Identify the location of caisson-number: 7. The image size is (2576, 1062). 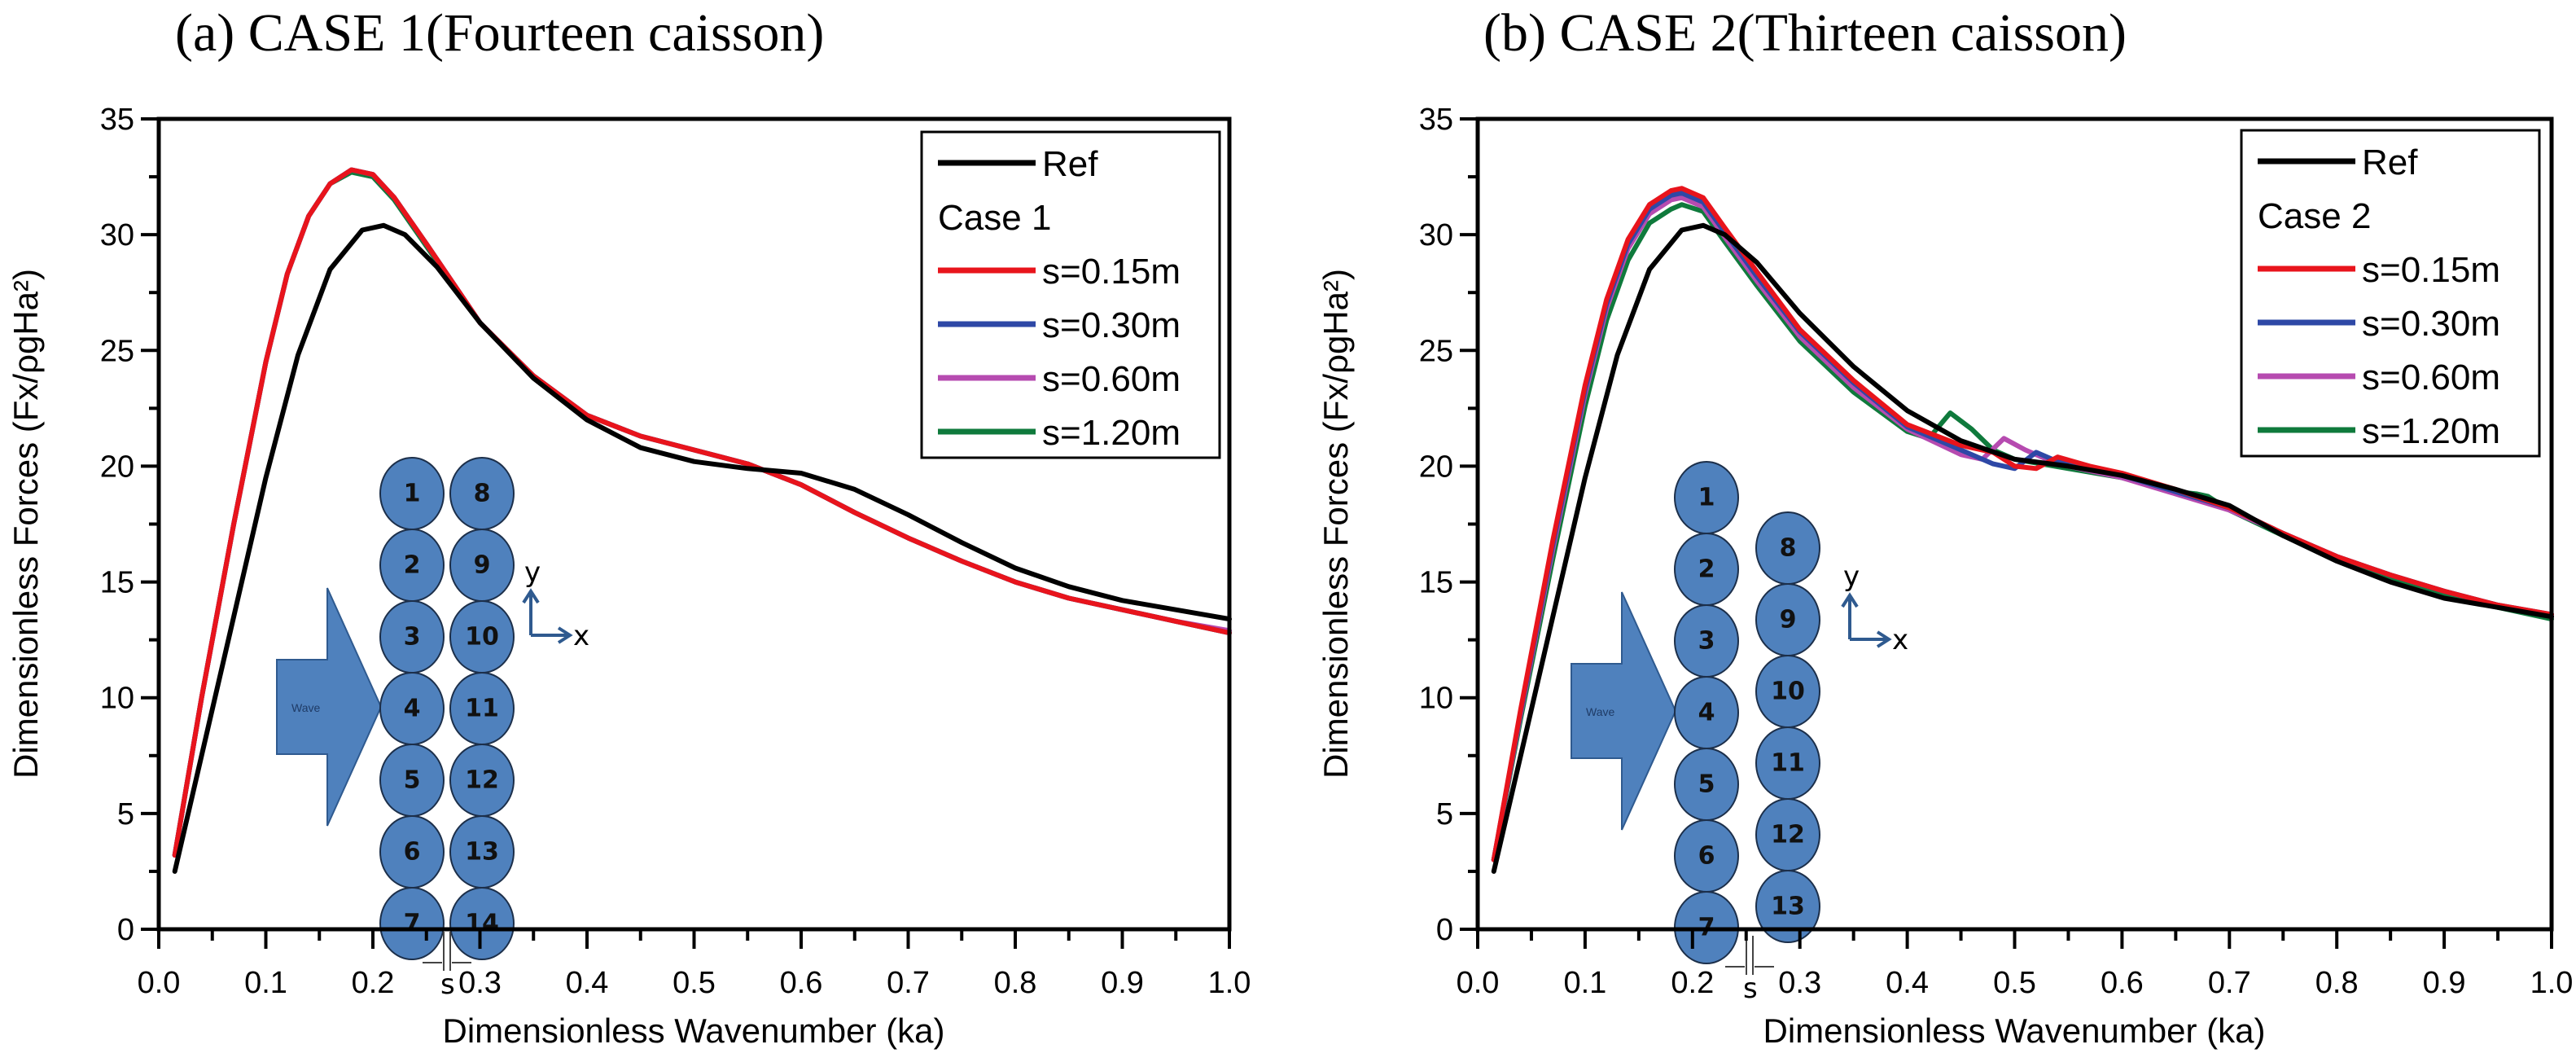
(412, 924).